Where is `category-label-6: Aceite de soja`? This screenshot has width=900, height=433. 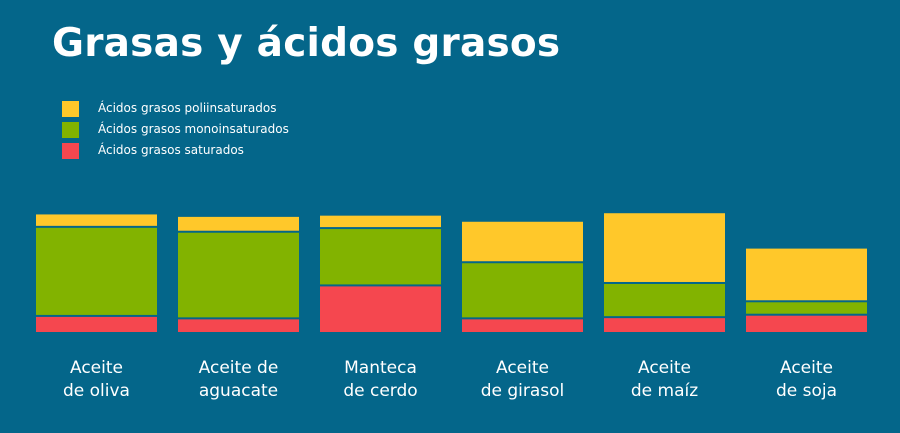 category-label-6: Aceite de soja is located at coordinates (806, 379).